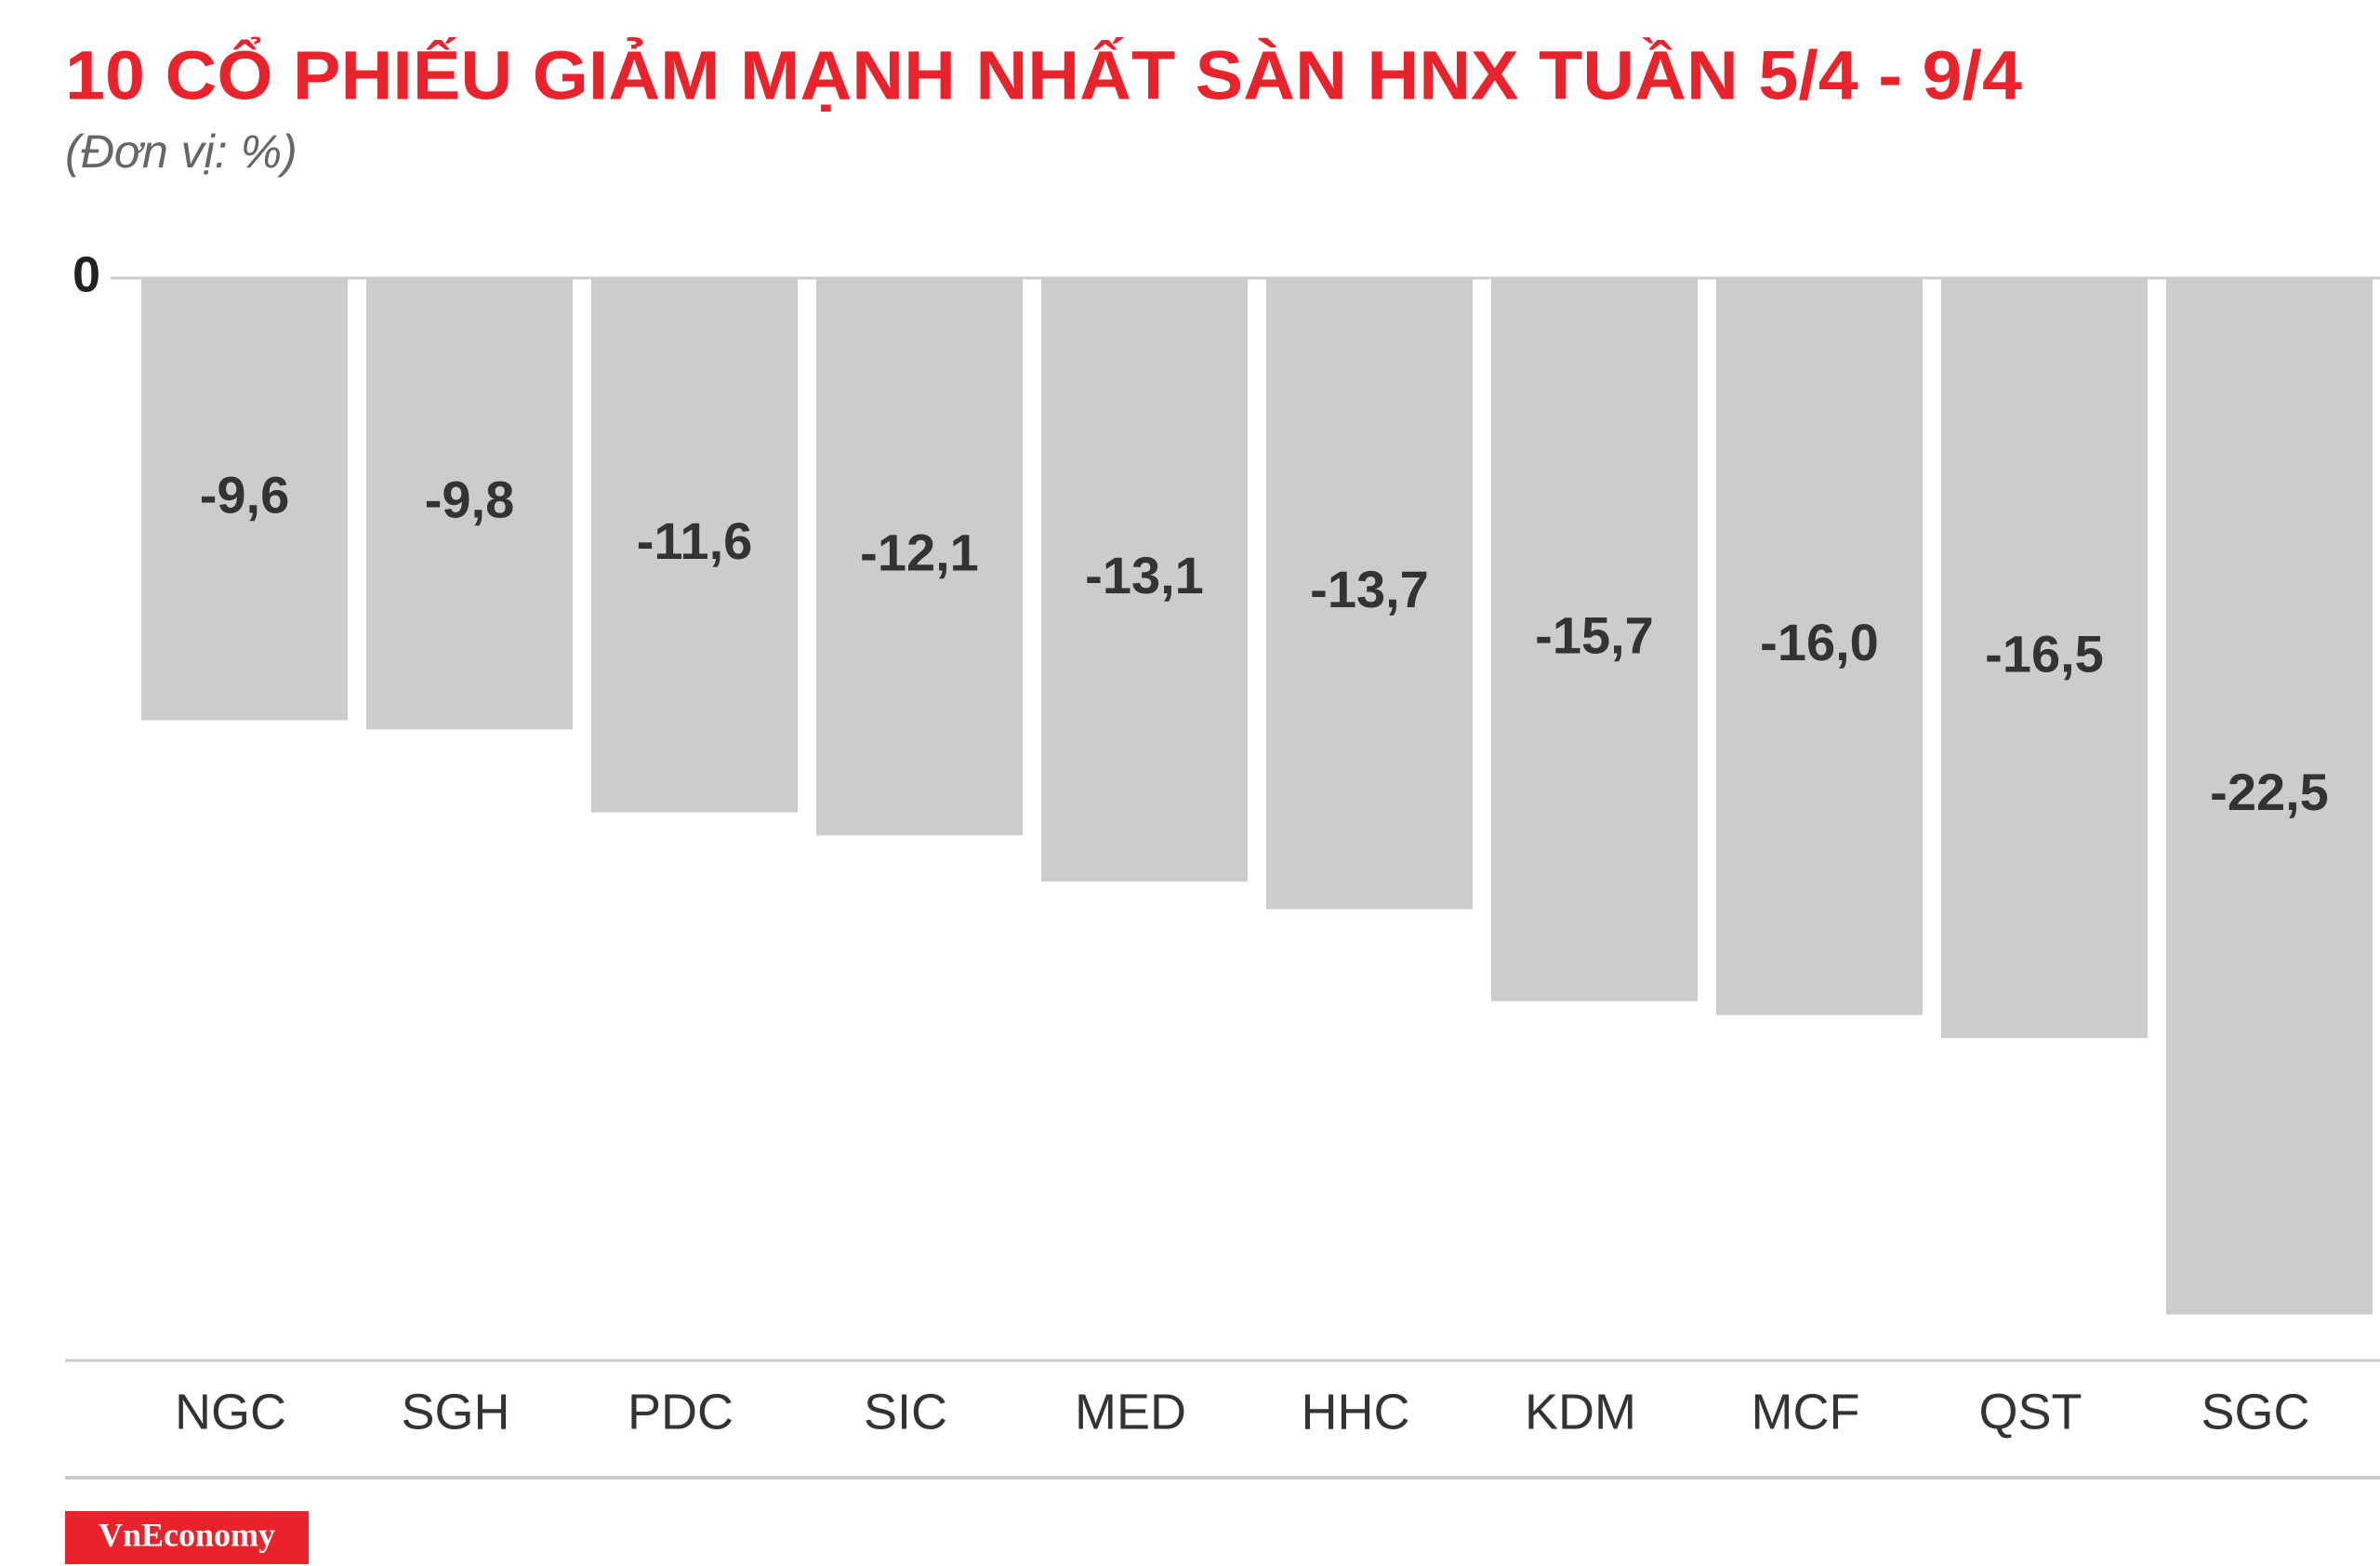 This screenshot has height=1566, width=2380. Describe the element at coordinates (1594, 636) in the screenshot. I see `value-label: -15,7` at that location.